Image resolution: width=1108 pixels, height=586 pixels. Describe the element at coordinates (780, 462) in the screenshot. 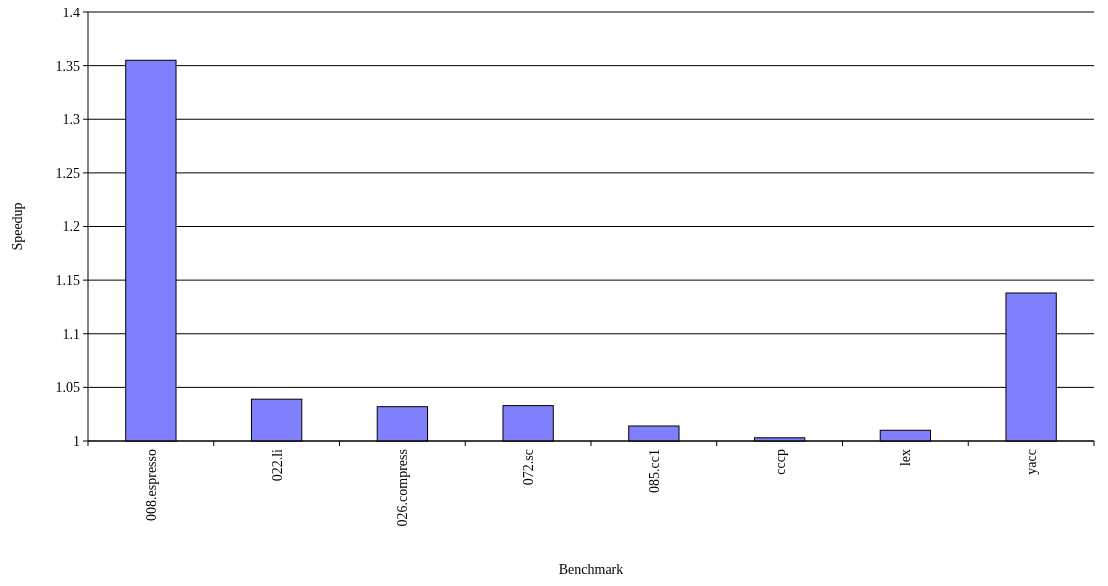

I see `x-tick-label: cccp` at that location.